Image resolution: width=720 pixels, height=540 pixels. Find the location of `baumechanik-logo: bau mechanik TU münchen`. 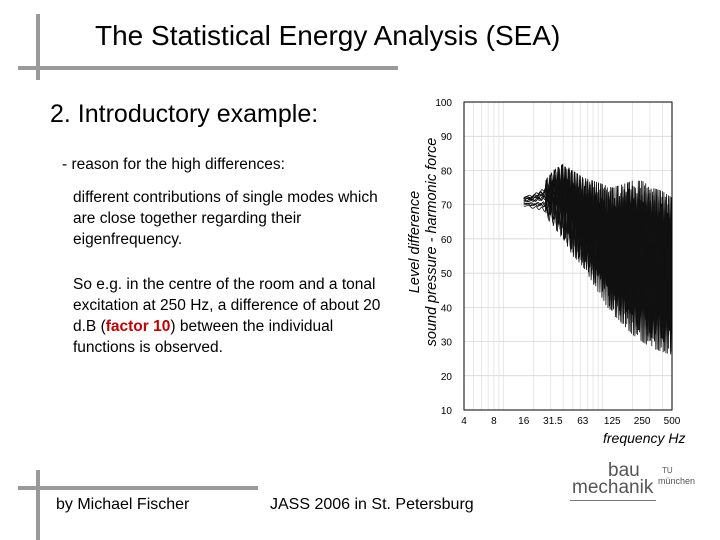

baumechanik-logo: bau mechanik TU münchen is located at coordinates (637, 485).